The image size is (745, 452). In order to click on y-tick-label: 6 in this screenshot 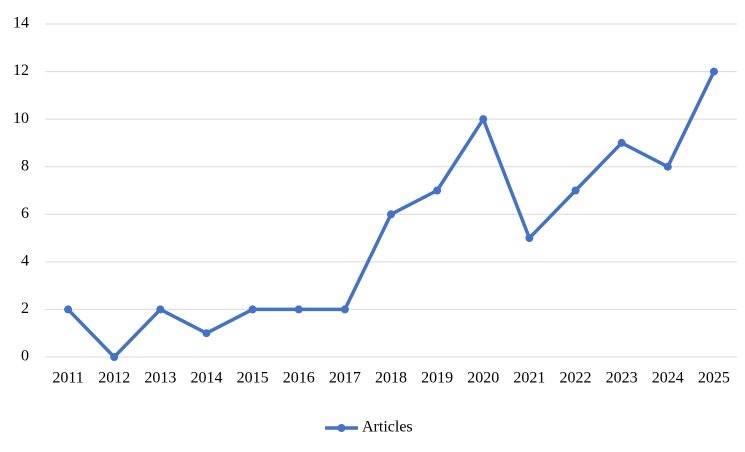, I will do `click(25, 213)`.